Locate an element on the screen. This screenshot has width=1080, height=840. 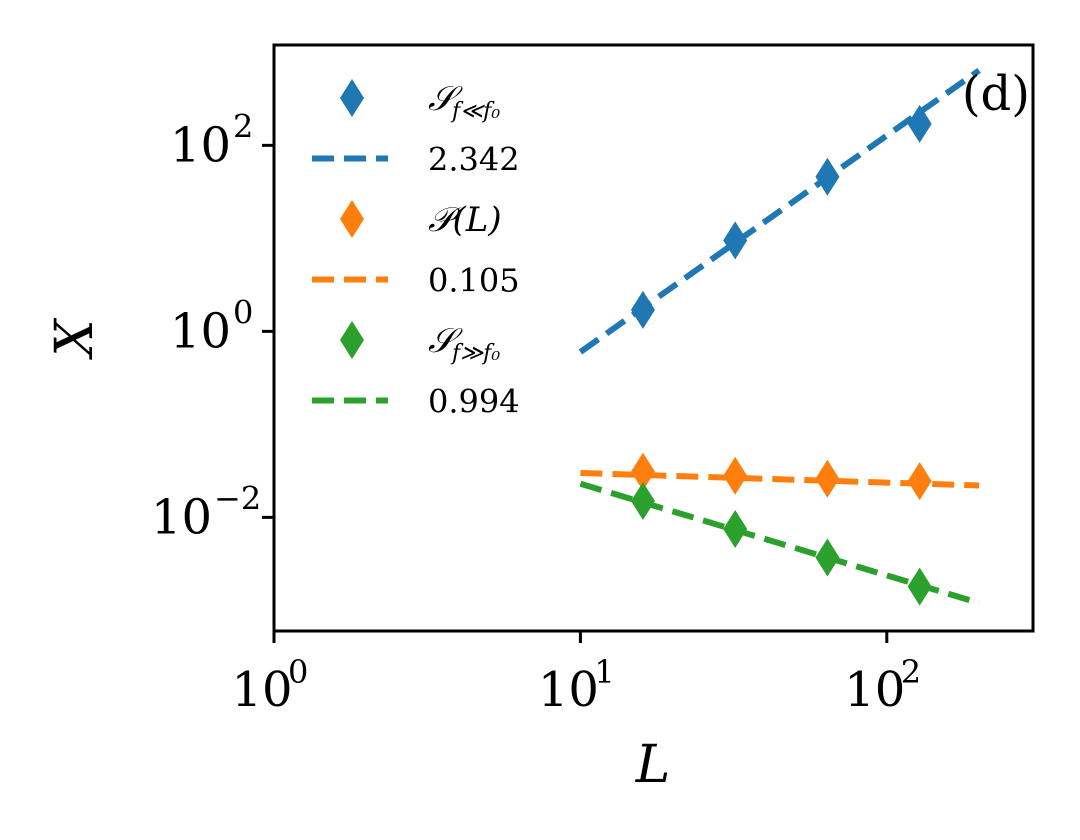
y-axis-title: X is located at coordinates (75, 339).